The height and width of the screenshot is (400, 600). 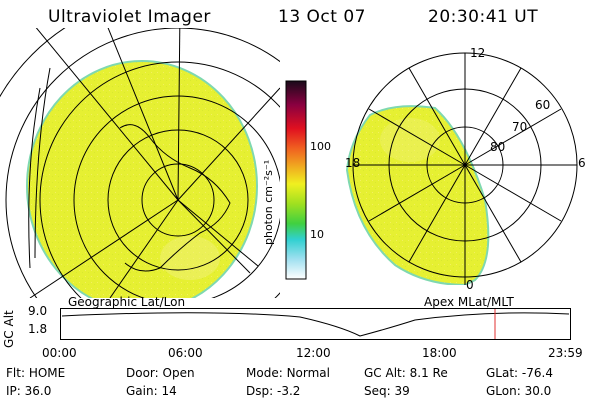 What do you see at coordinates (322, 17) in the screenshot?
I see `date-label: 13 Oct 07` at bounding box center [322, 17].